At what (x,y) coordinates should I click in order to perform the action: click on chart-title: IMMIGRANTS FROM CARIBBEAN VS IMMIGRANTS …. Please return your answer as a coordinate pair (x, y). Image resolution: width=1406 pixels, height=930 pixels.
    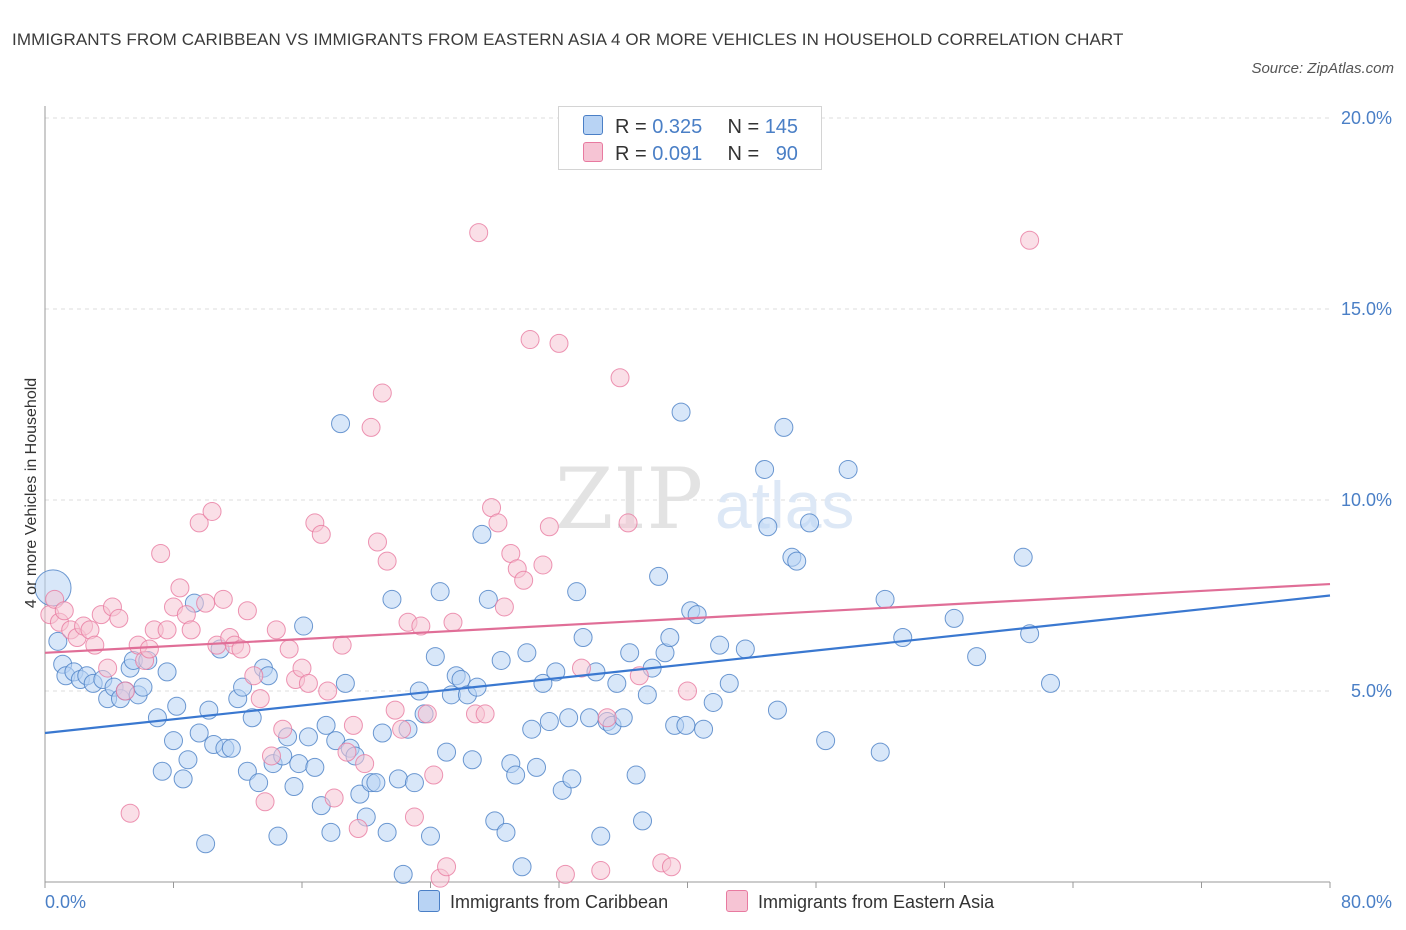
    Looking at the image, I should click on (568, 39).